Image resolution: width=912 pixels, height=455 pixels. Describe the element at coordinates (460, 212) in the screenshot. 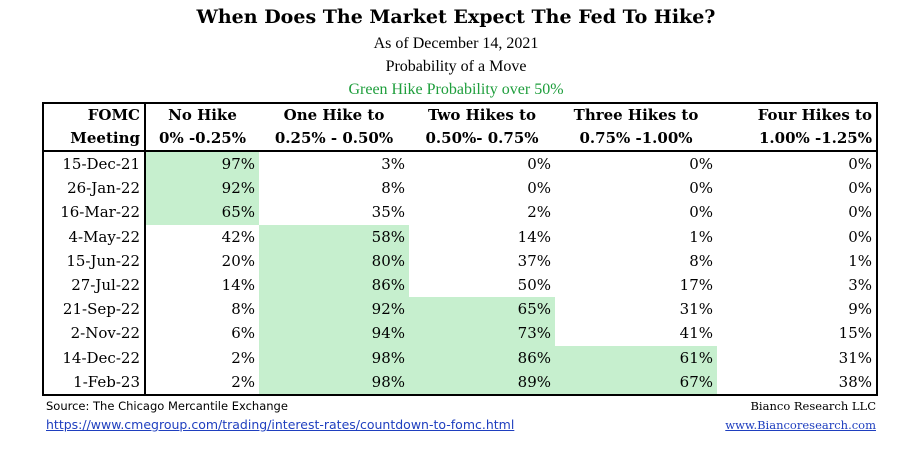

I see `table-row: 16-Mar-22 65% 35% 2% 0% 0%` at that location.